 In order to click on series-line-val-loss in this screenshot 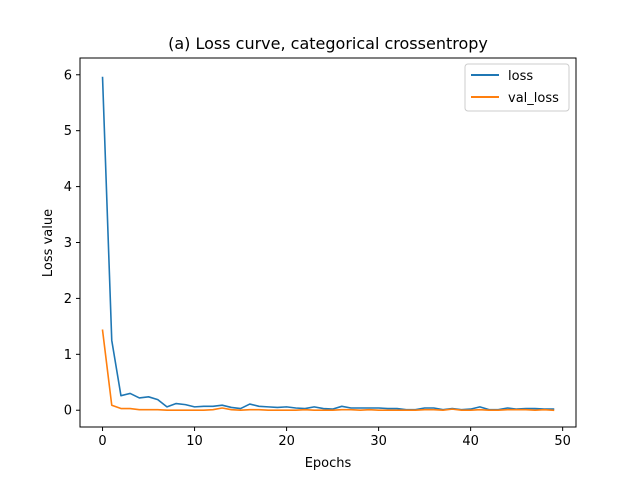, I will do `click(328, 370)`.